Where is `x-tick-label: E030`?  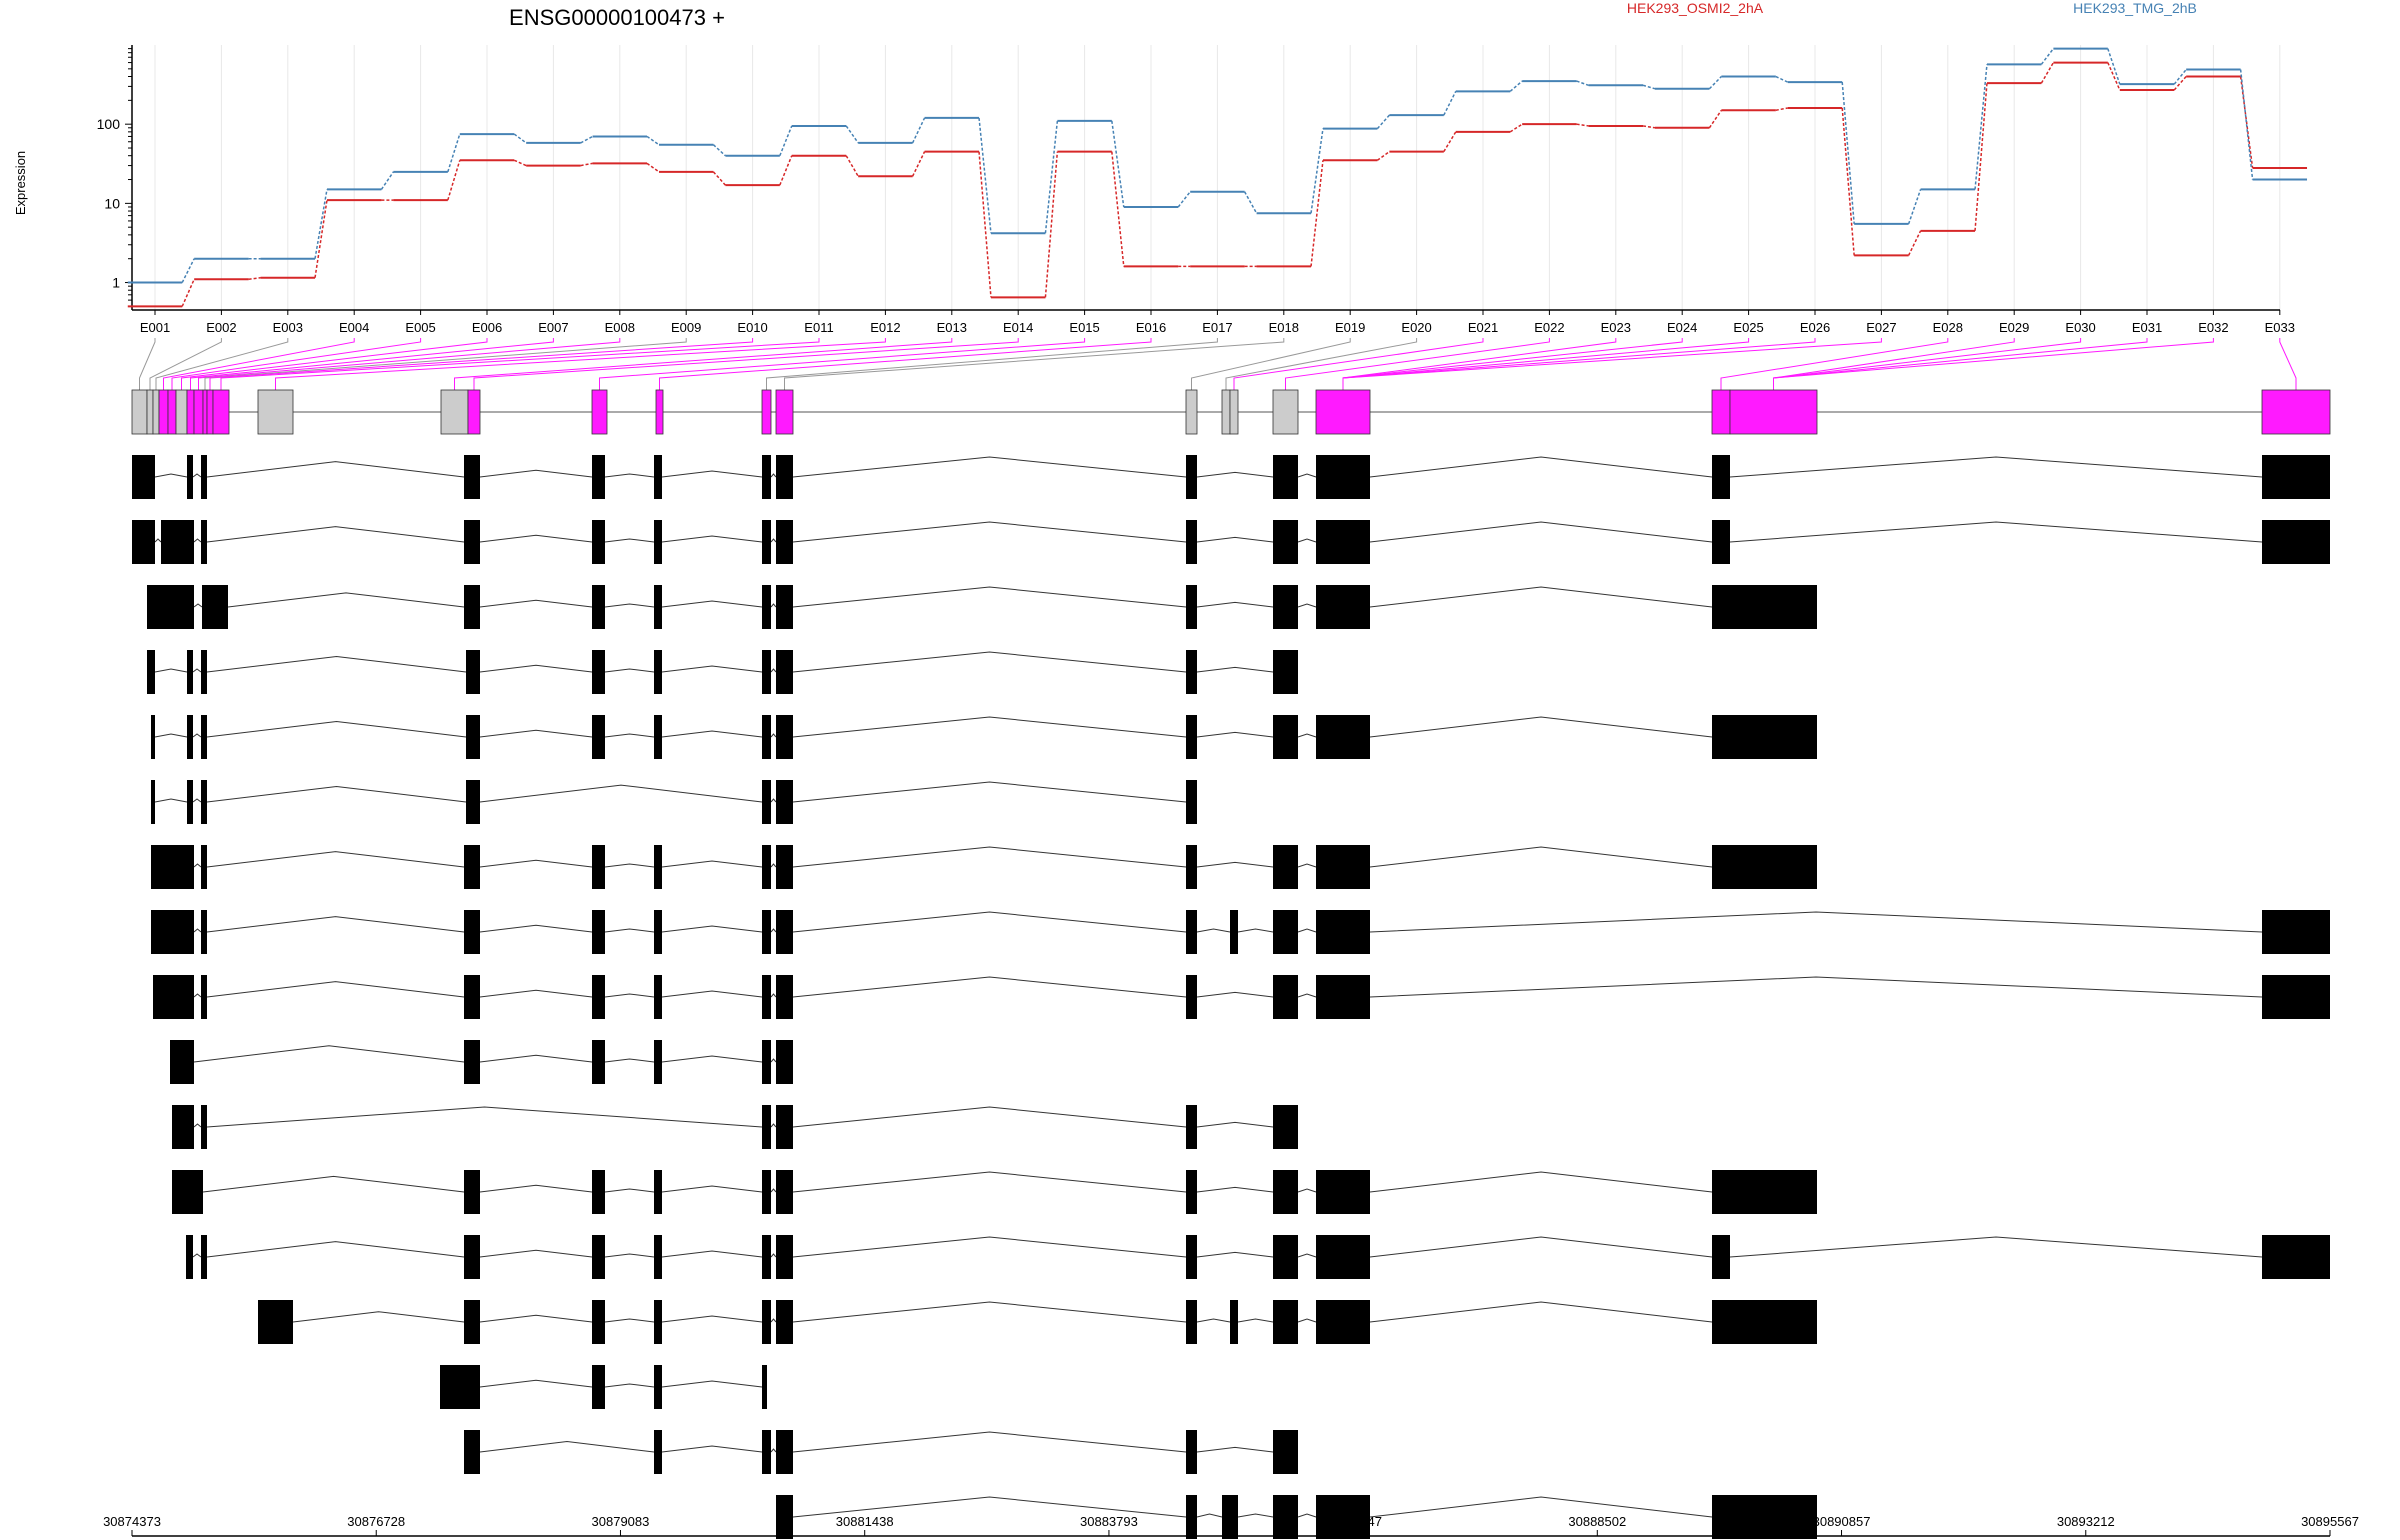
x-tick-label: E030 is located at coordinates (2080, 327).